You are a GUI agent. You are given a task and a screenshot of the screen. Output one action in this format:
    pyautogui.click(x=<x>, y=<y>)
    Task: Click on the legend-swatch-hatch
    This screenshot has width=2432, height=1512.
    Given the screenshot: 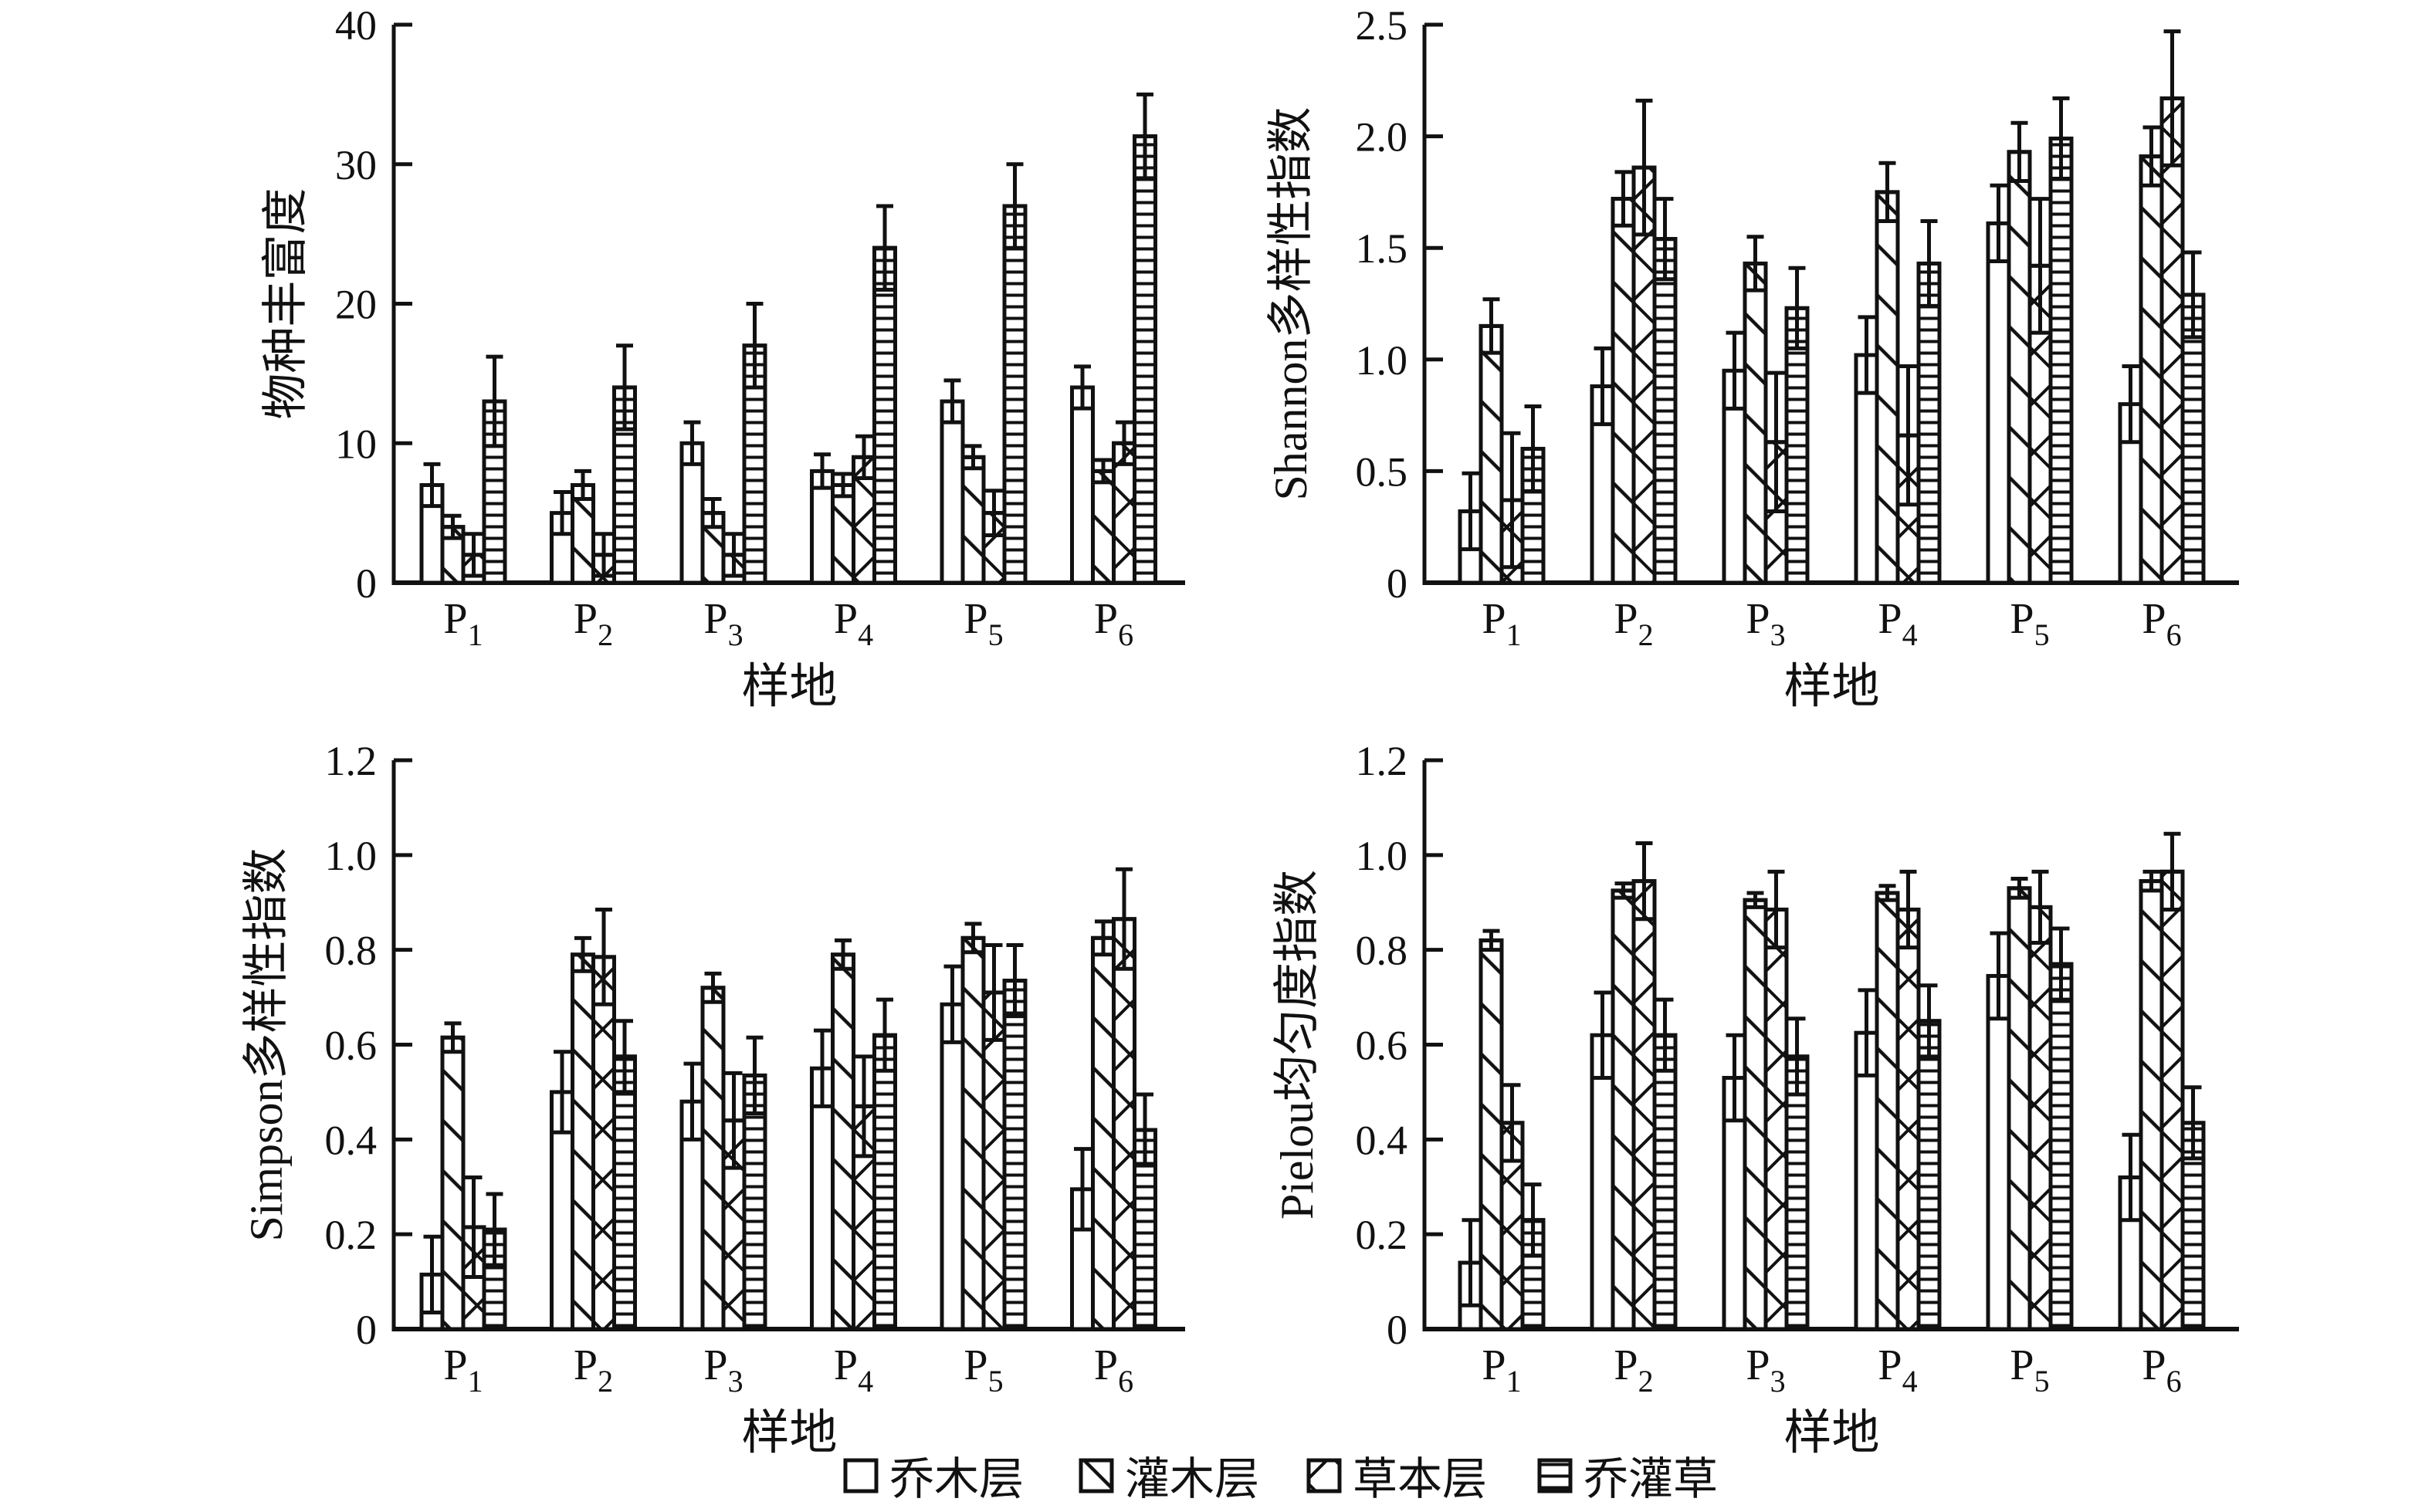 What is the action you would take?
    pyautogui.click(x=1555, y=1475)
    